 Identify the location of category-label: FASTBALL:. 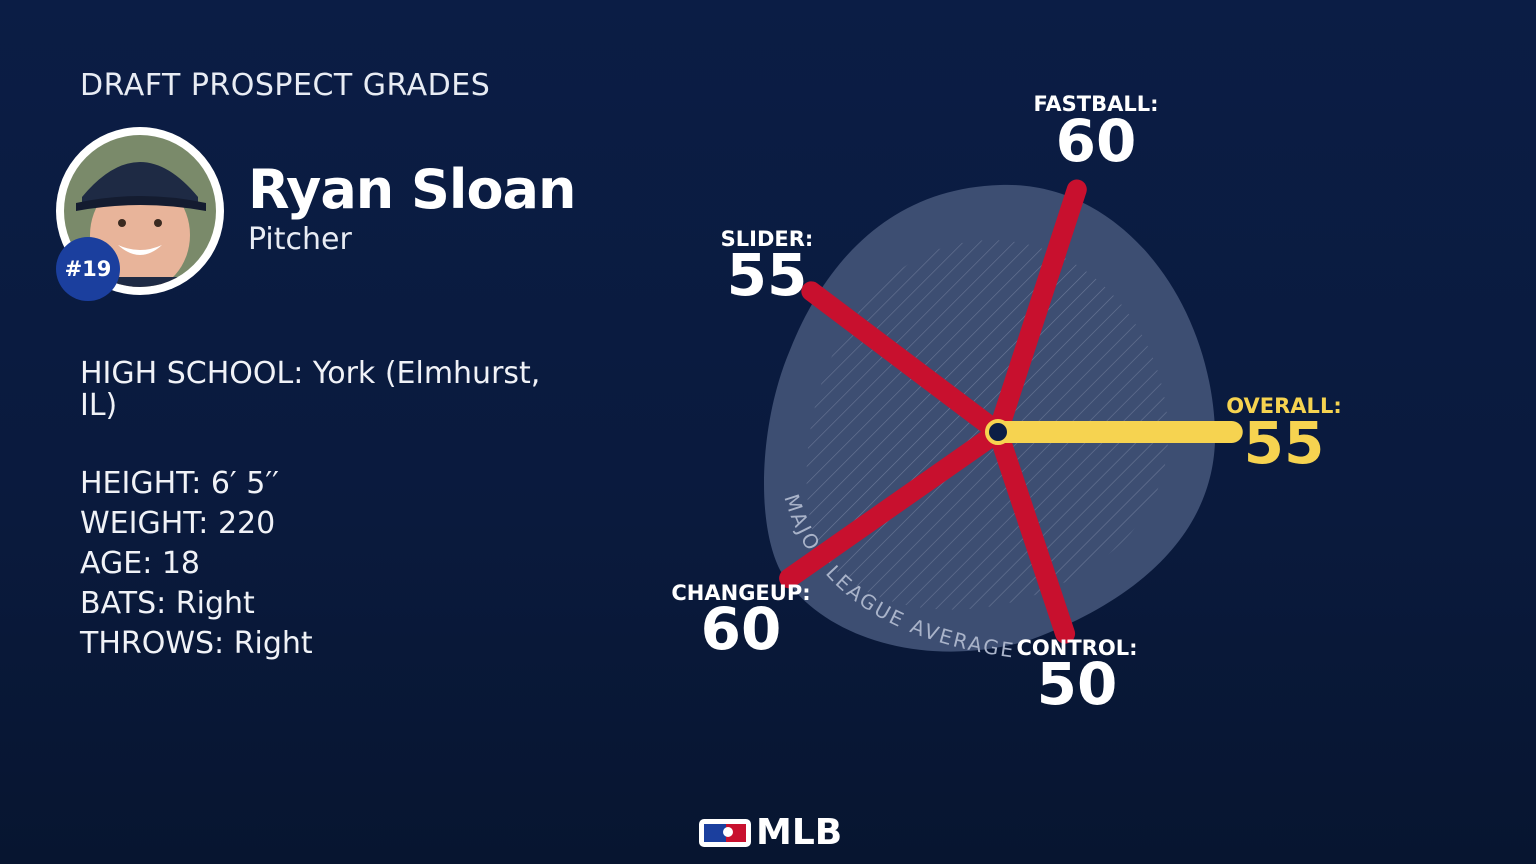
(1095, 104).